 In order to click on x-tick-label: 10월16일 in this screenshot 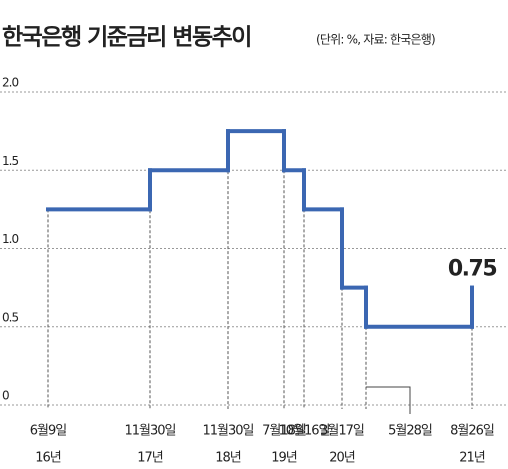, I will do `click(303, 431)`.